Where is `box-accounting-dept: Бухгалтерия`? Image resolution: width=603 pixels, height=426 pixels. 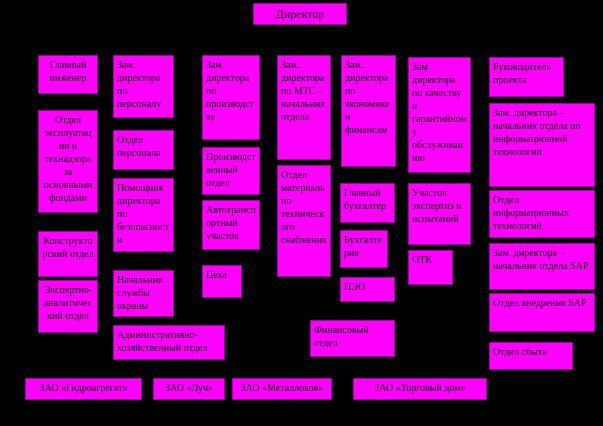
box-accounting-dept: Бухгалтерия is located at coordinates (364, 249).